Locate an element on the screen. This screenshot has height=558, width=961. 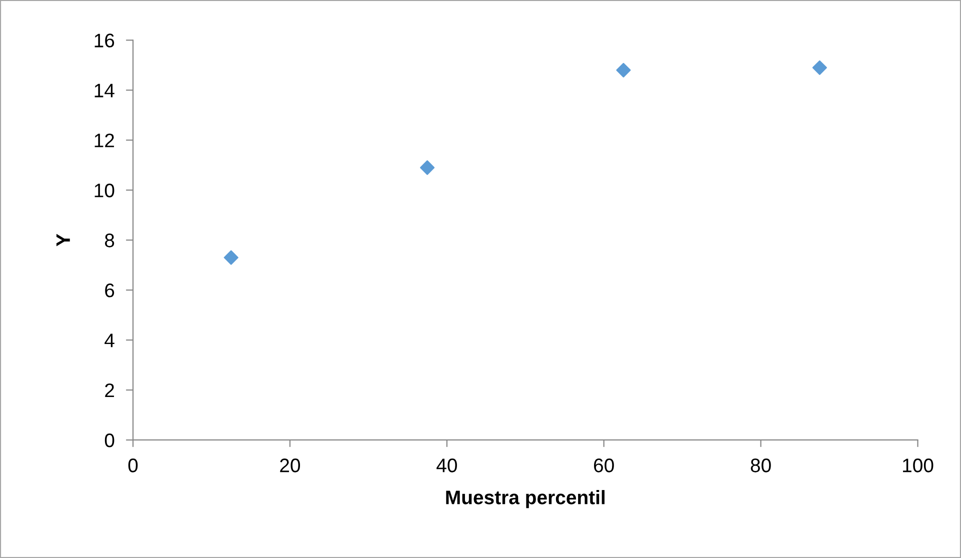
x-tick-label: 0 is located at coordinates (133, 465).